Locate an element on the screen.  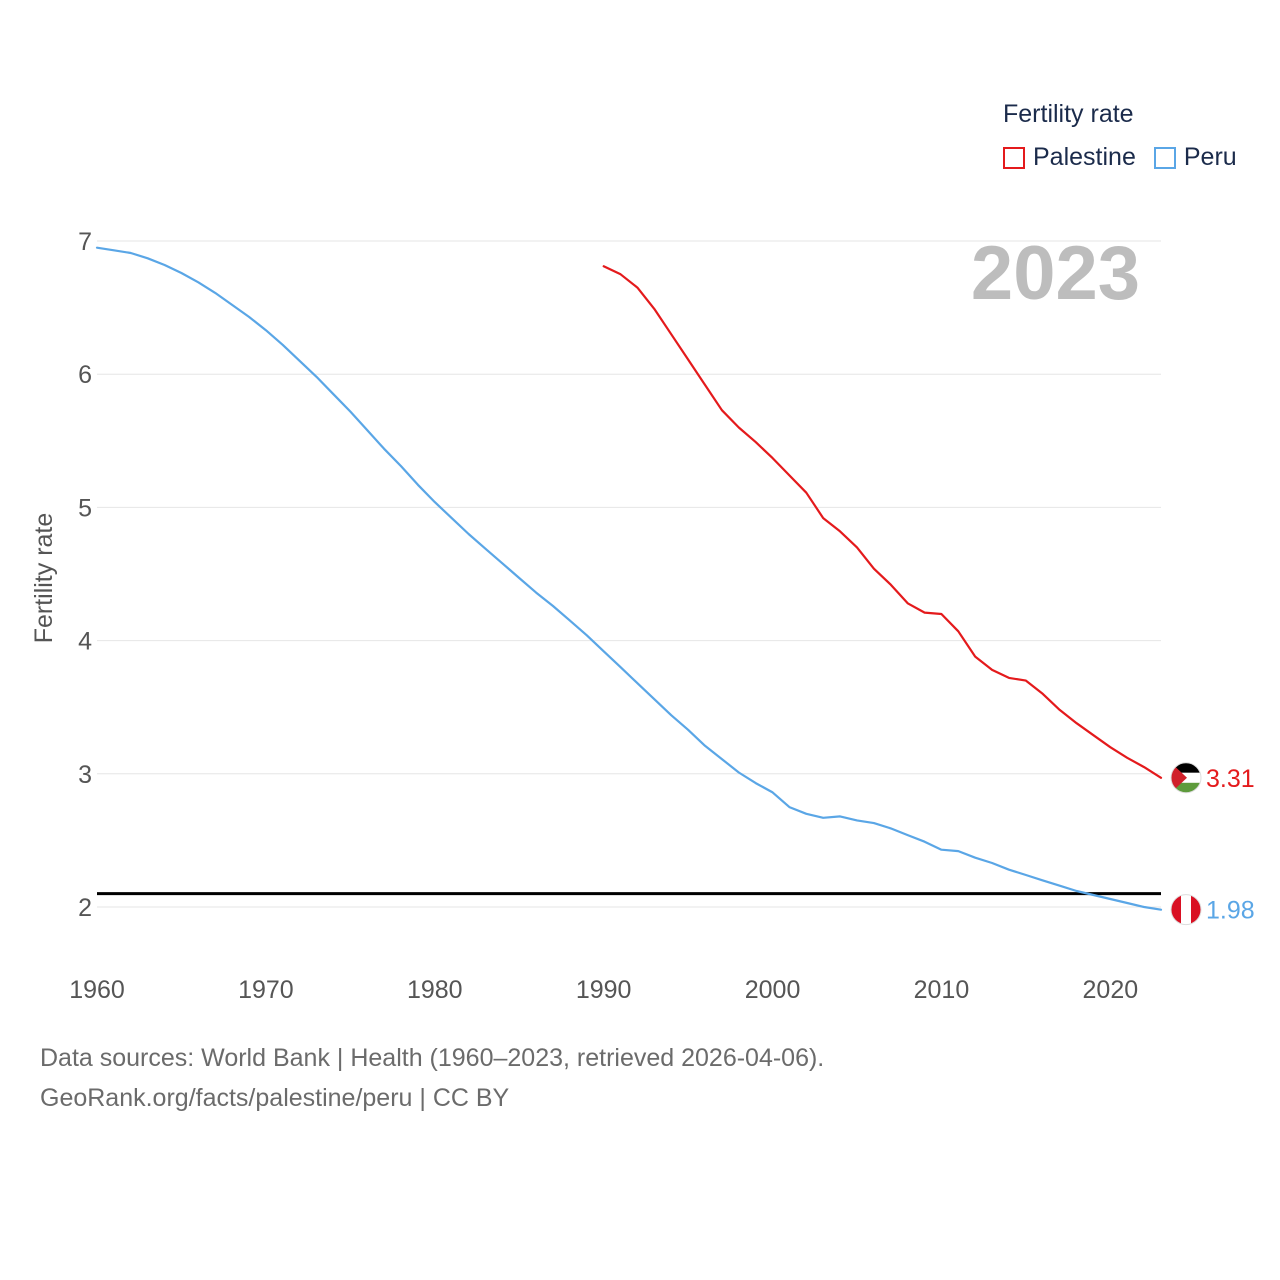
y-axis-ticks: 2 3 4 5 6 7 is located at coordinates (85, 575).